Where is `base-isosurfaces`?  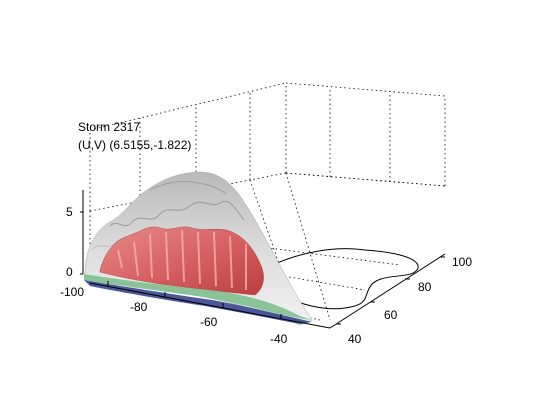 base-isosurfaces is located at coordinates (198, 299).